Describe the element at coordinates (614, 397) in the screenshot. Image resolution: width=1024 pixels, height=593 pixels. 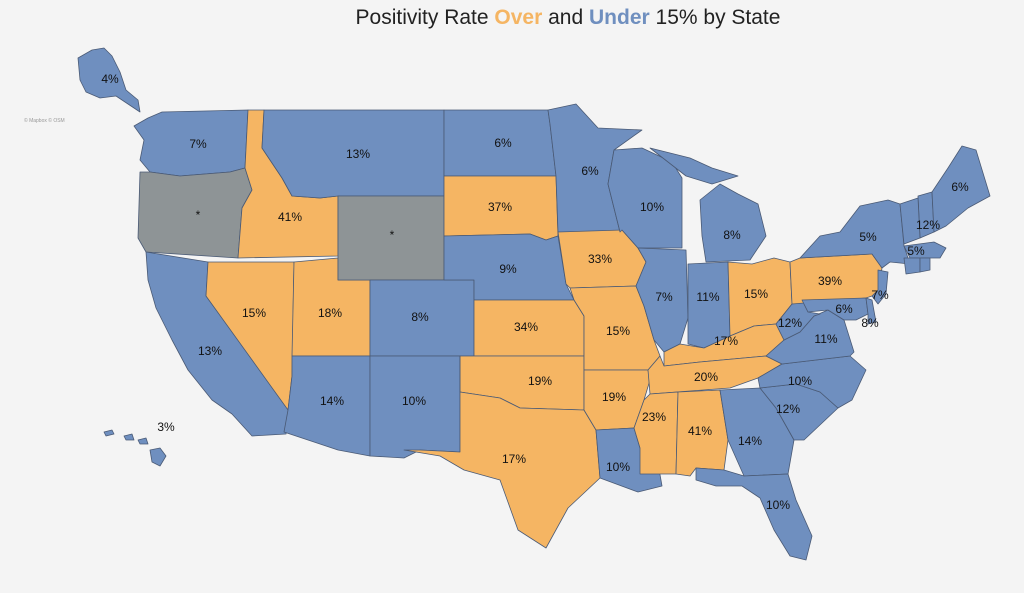
I see `state-label-ar: 19%` at that location.